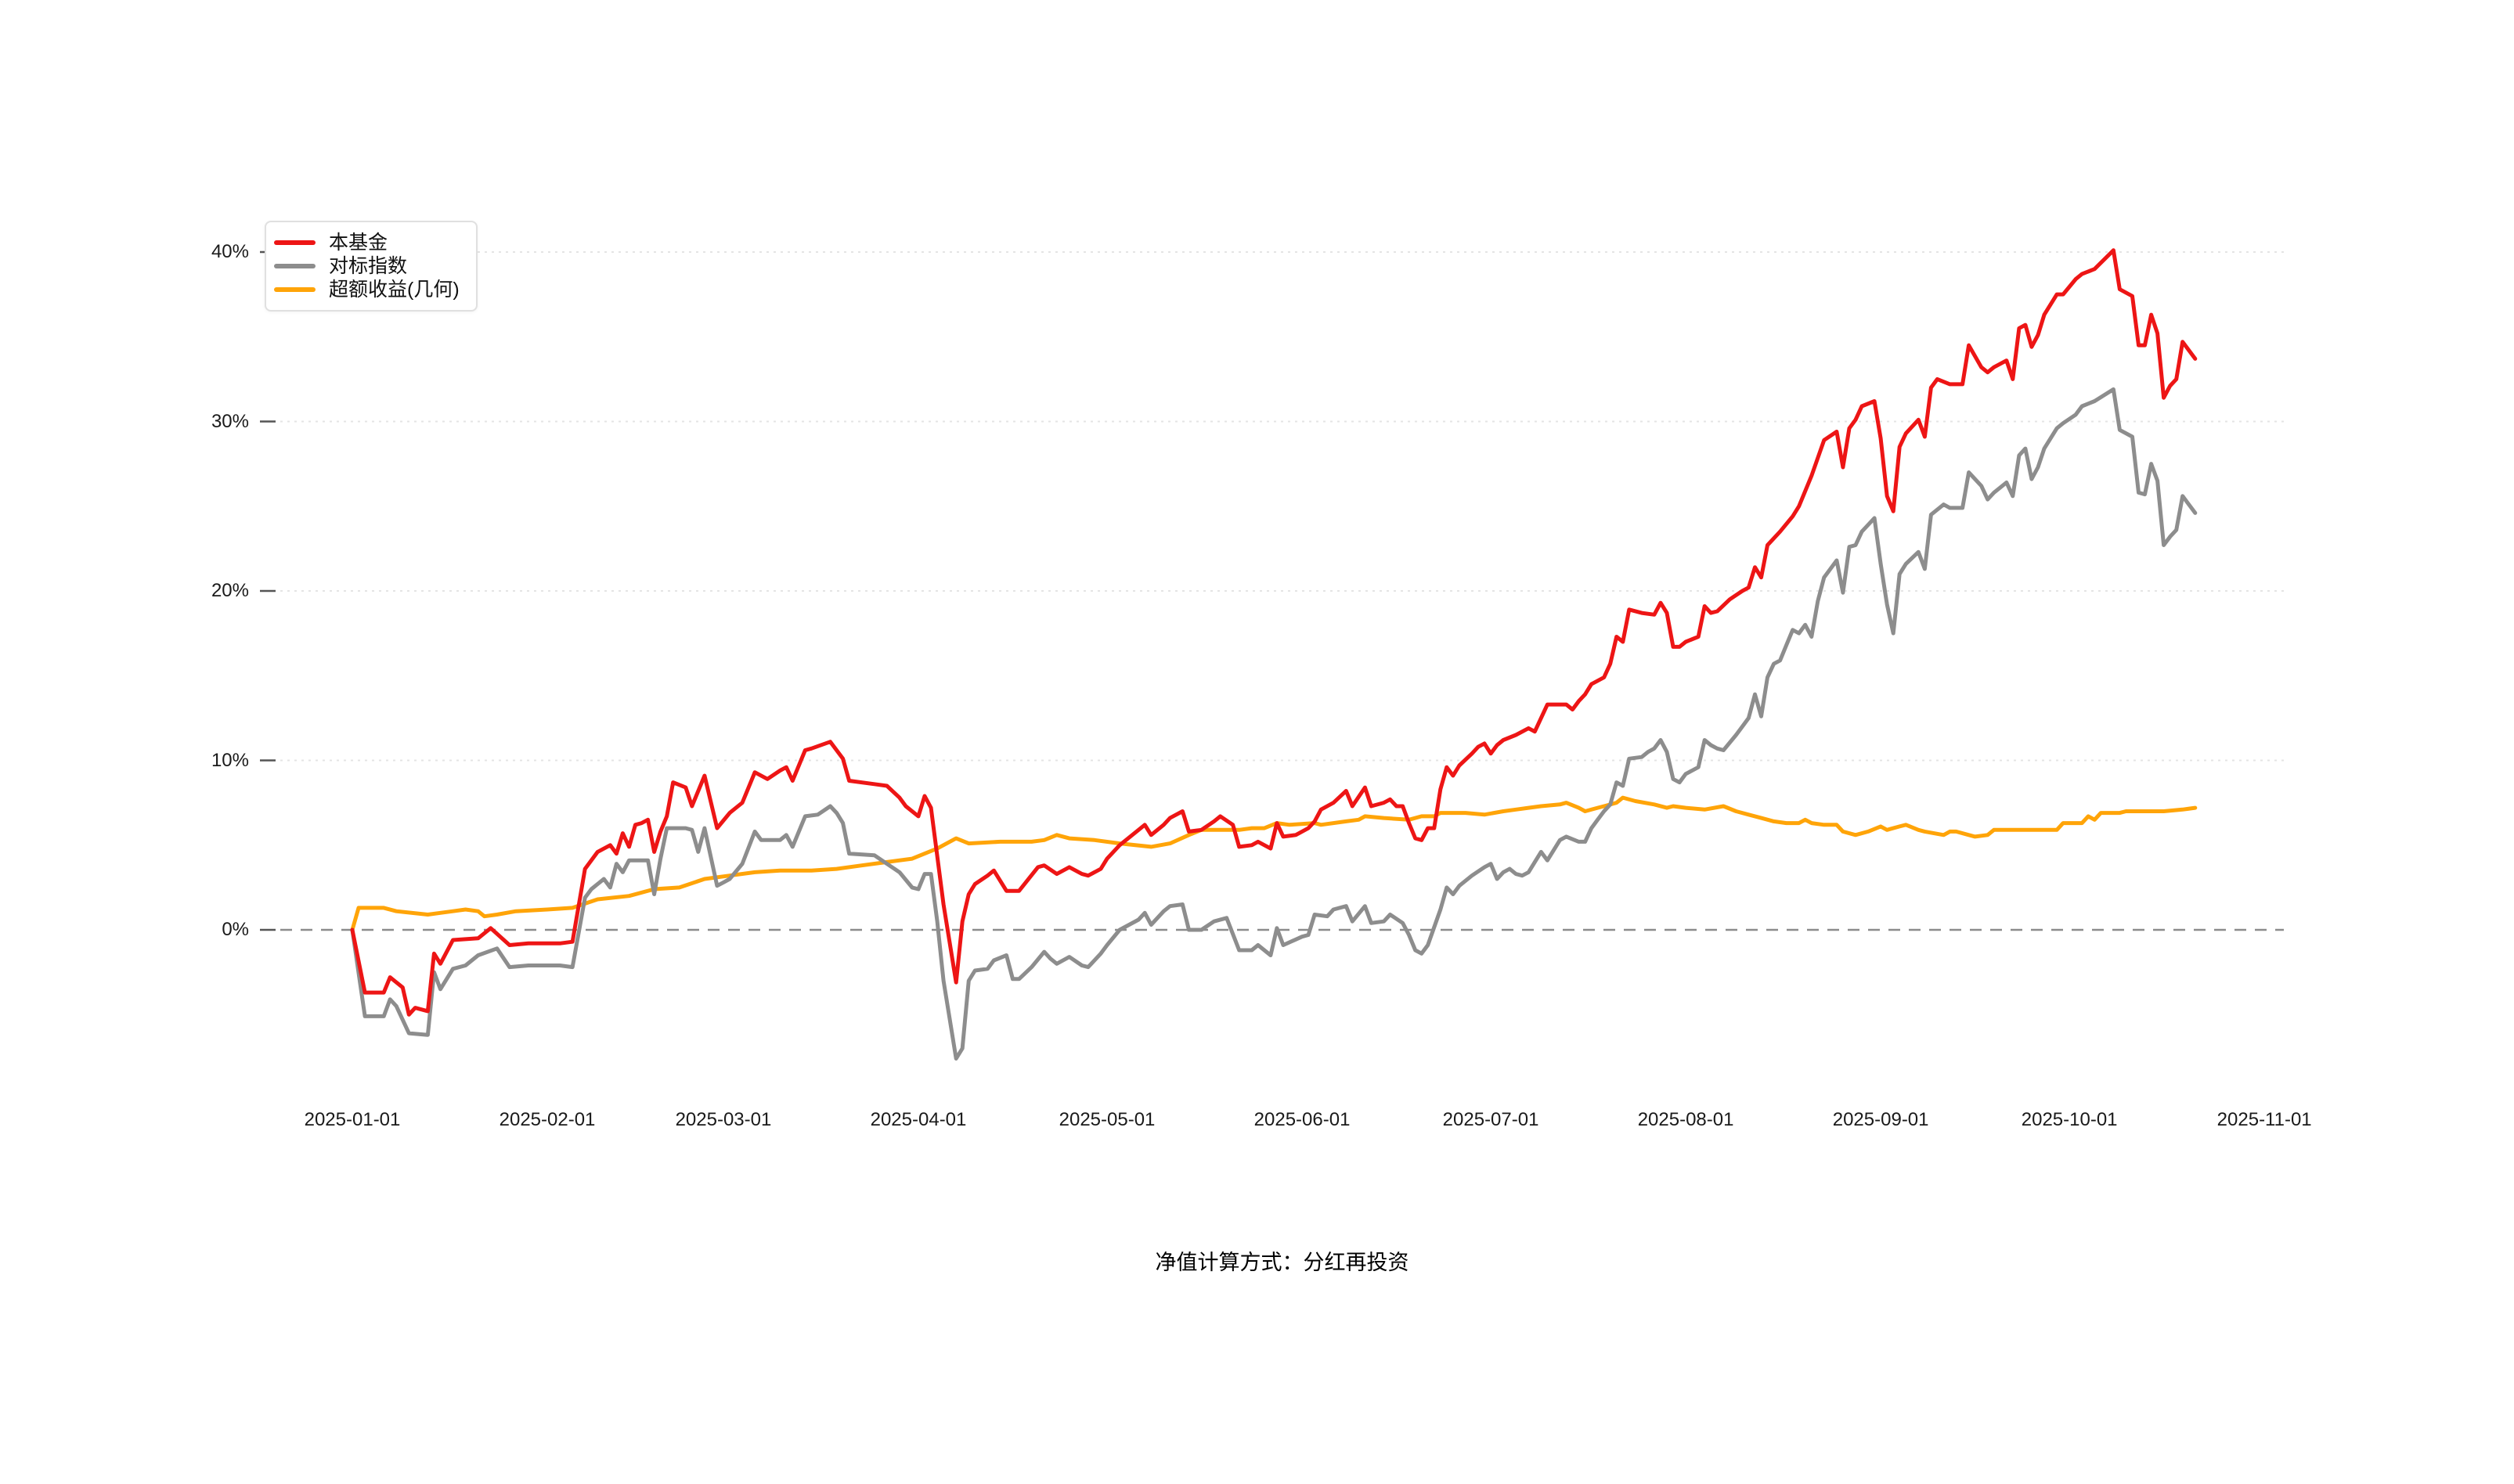  What do you see at coordinates (1685, 1119) in the screenshot?
I see `x-axis-label-2025-08-01: 2025-08-01` at bounding box center [1685, 1119].